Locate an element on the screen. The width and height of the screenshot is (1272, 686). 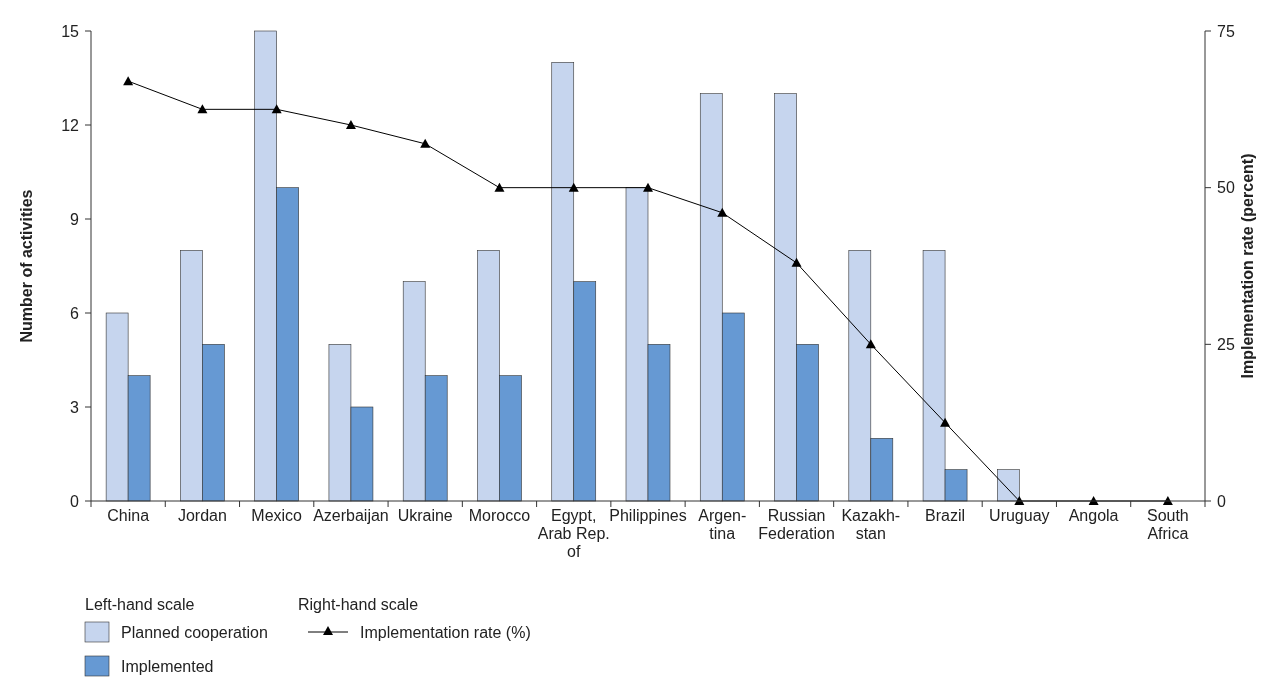
y-tick-label: 9 is located at coordinates (75, 219).